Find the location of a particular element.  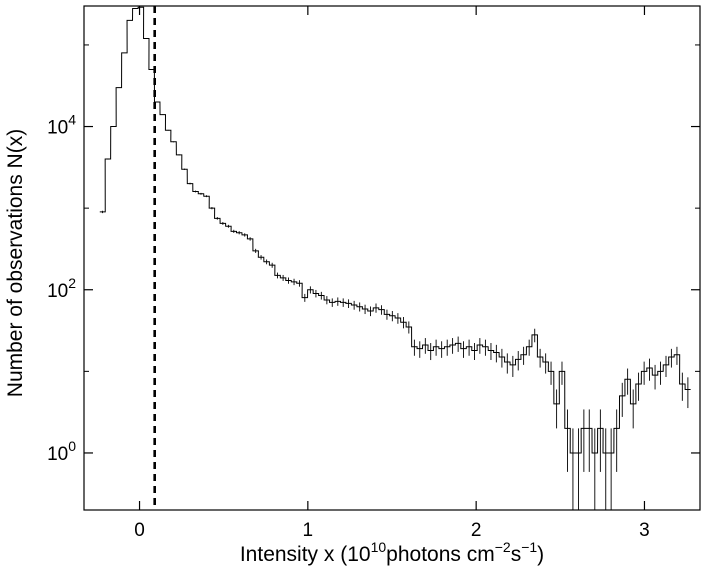

x-axis-label-exponent: −1 is located at coordinates (529, 547).